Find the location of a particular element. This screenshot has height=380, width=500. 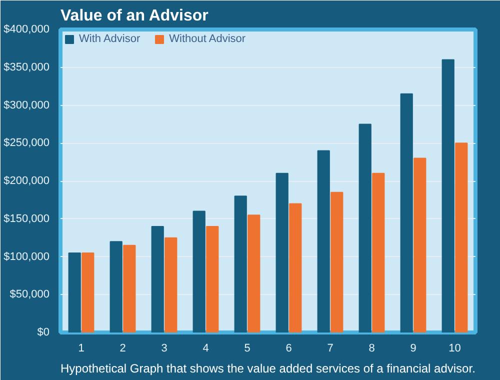

x-tick-label: 7 is located at coordinates (330, 348).